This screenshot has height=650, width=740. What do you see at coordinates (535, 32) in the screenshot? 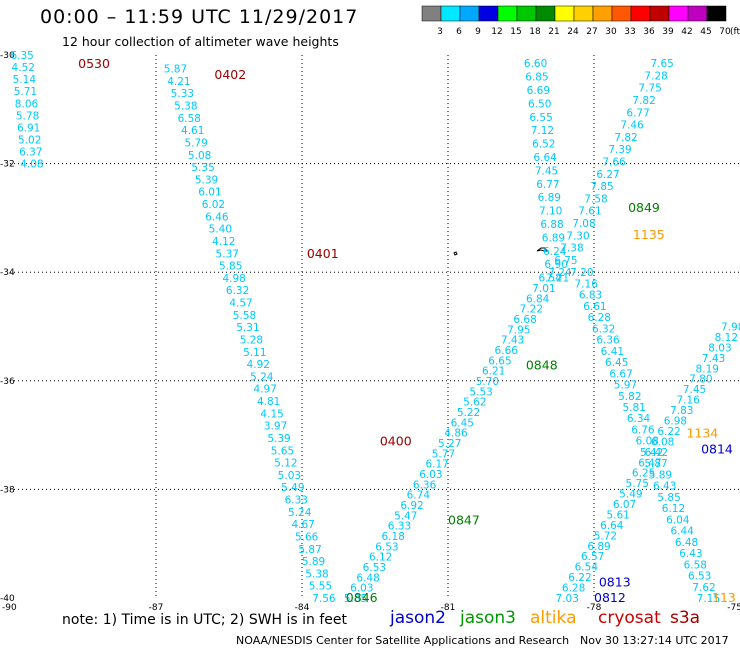
I see `scale-label: 18` at bounding box center [535, 32].